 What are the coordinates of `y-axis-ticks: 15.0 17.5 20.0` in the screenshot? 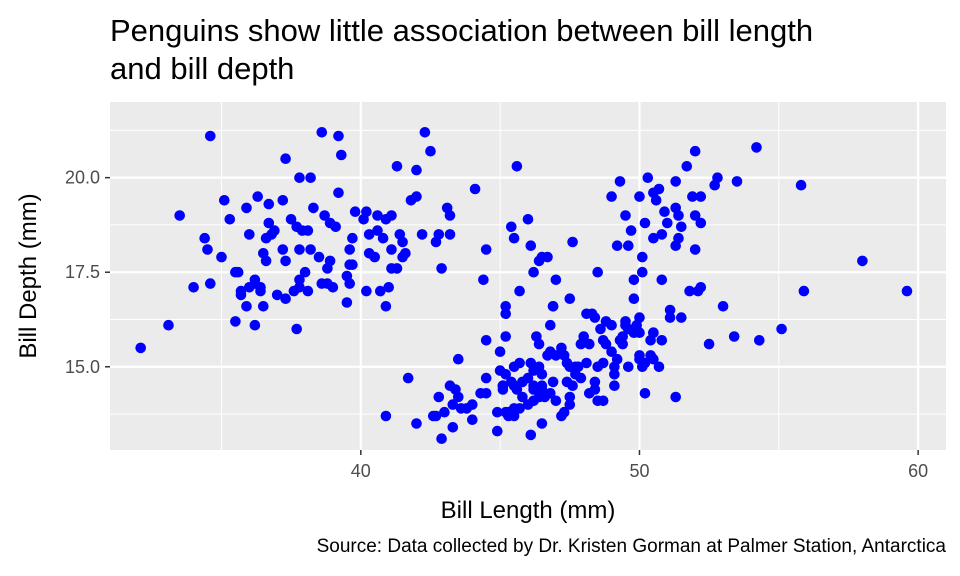 It's located at (87, 272).